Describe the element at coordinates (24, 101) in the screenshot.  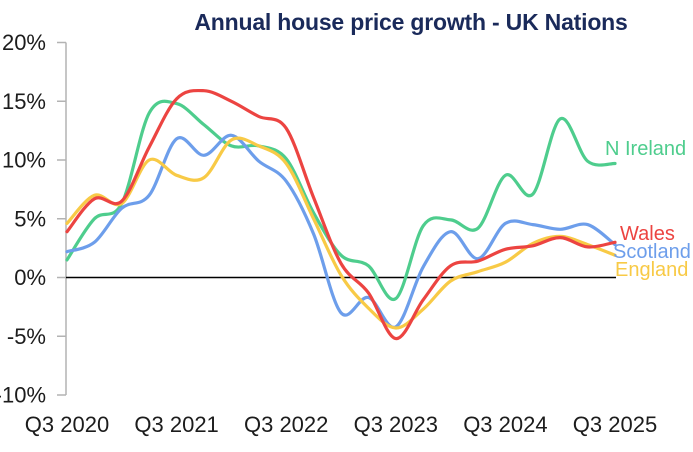
I see `y-tick-label: 15%` at that location.